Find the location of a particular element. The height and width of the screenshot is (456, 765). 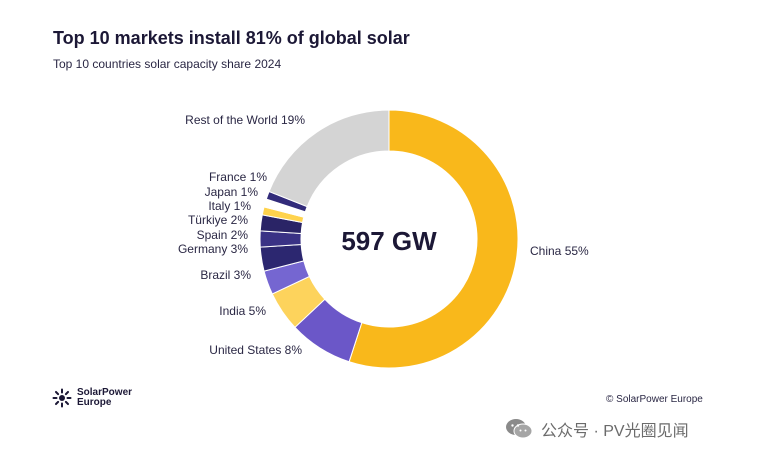

label-france: France 1% is located at coordinates (238, 177).